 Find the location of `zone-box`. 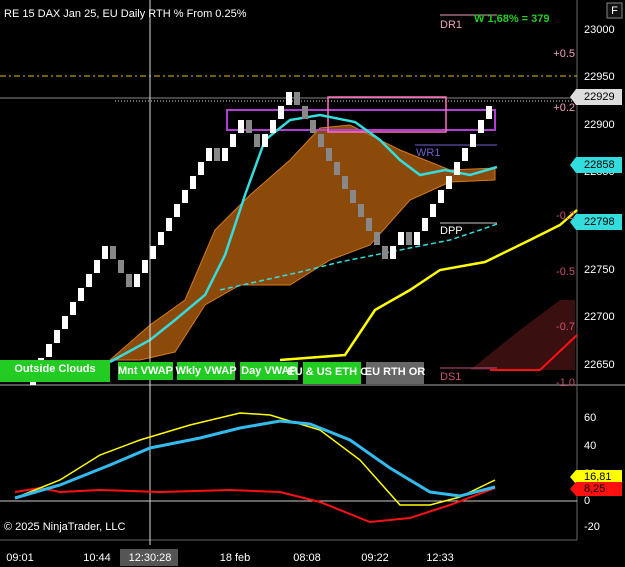

zone-box is located at coordinates (361, 120).